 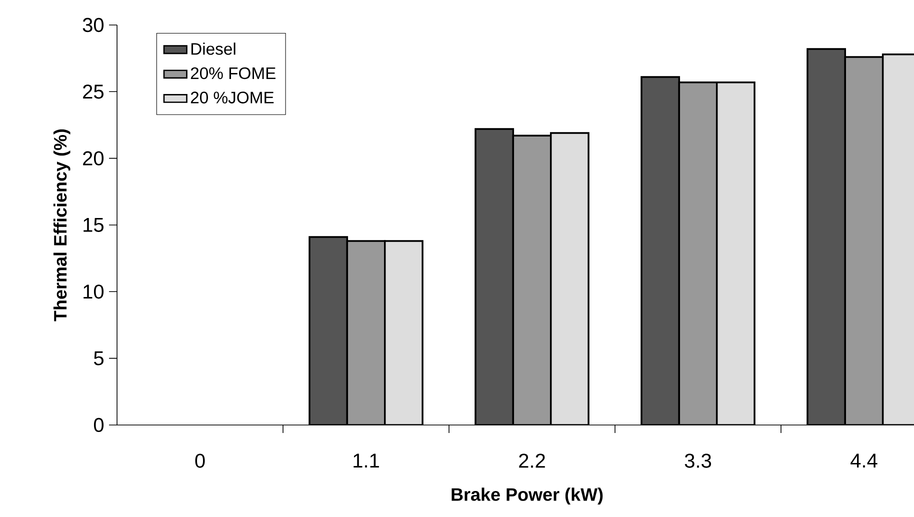 I want to click on legend-label: 20 %JOME, so click(x=232, y=98).